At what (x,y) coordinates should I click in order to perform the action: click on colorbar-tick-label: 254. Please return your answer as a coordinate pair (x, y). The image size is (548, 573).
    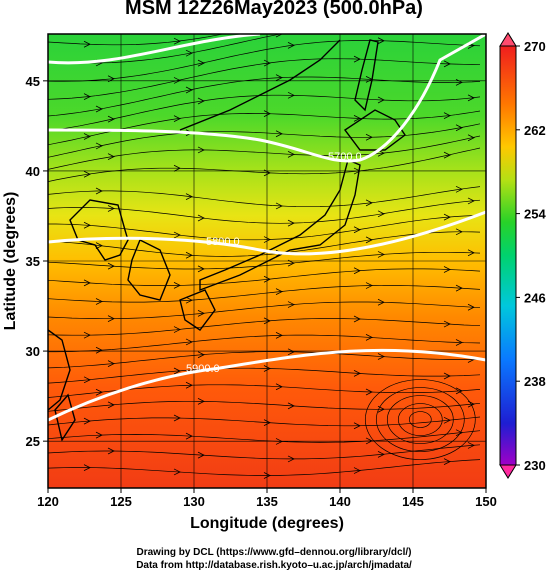
    Looking at the image, I should click on (535, 214).